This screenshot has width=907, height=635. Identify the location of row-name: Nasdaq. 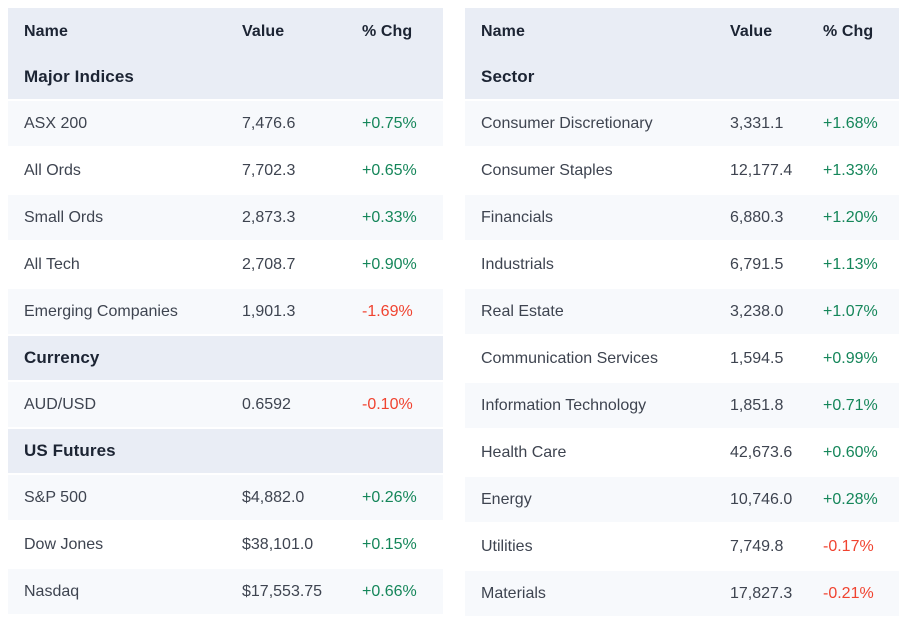
(52, 591).